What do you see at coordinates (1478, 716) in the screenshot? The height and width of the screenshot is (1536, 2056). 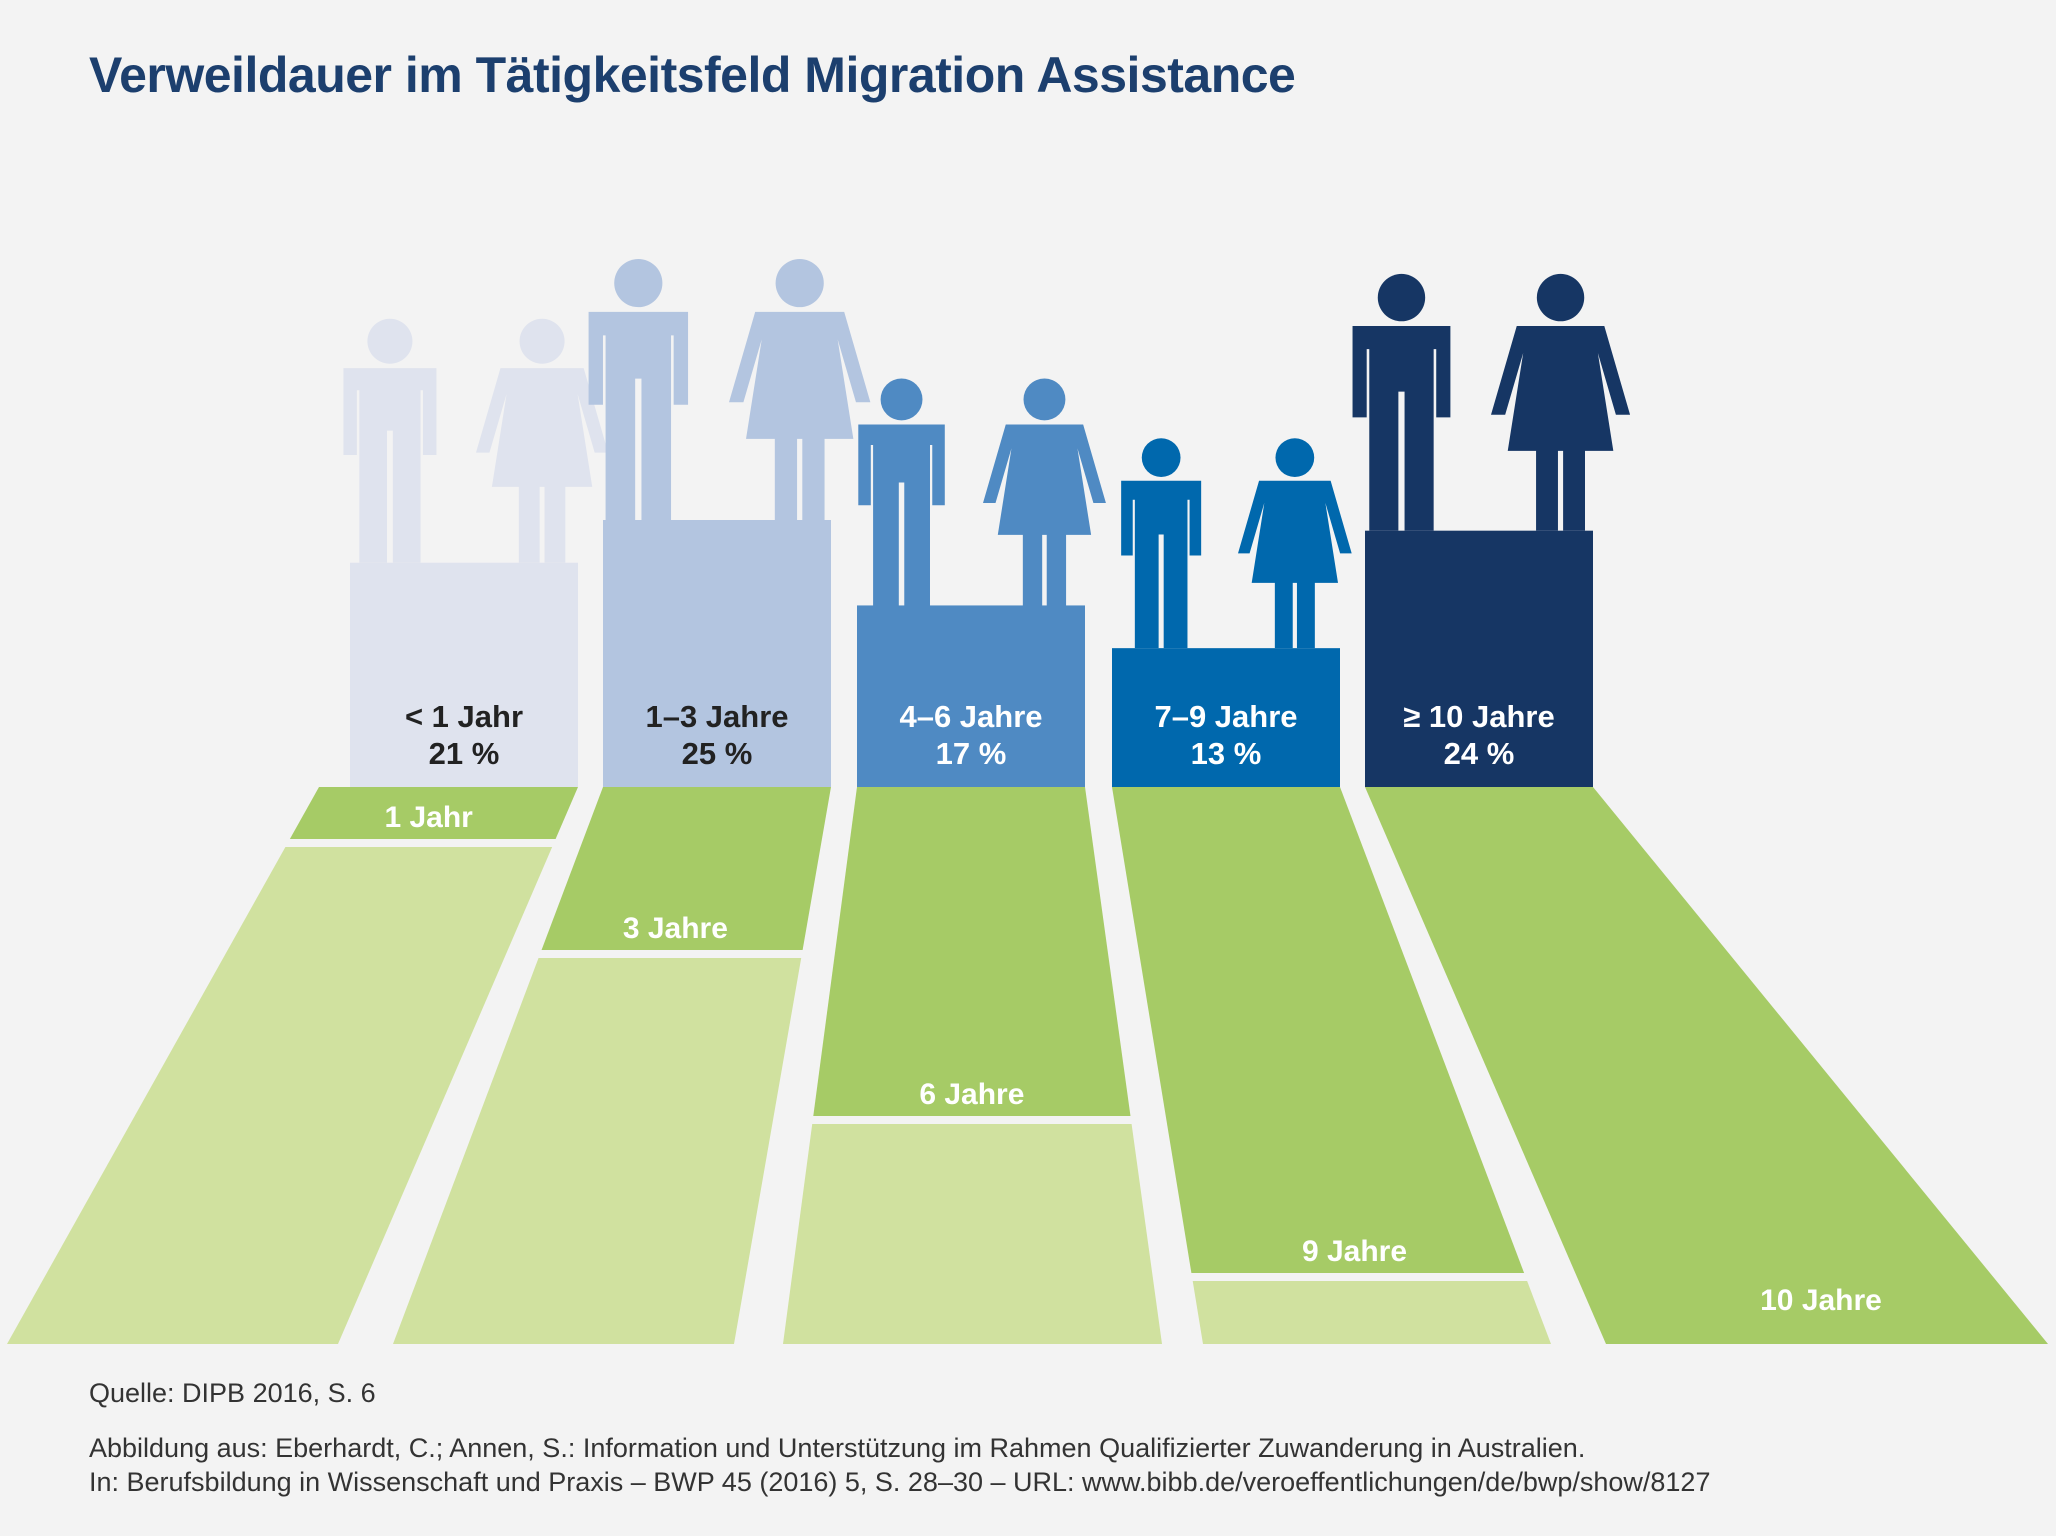 I see `category-label: ≥ 10 Jahre` at bounding box center [1478, 716].